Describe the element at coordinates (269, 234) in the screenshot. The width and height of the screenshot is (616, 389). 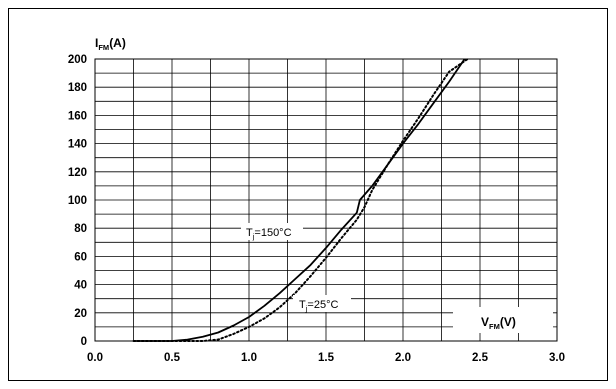
I see `annotation-tj-150c: Tj=150°C` at that location.